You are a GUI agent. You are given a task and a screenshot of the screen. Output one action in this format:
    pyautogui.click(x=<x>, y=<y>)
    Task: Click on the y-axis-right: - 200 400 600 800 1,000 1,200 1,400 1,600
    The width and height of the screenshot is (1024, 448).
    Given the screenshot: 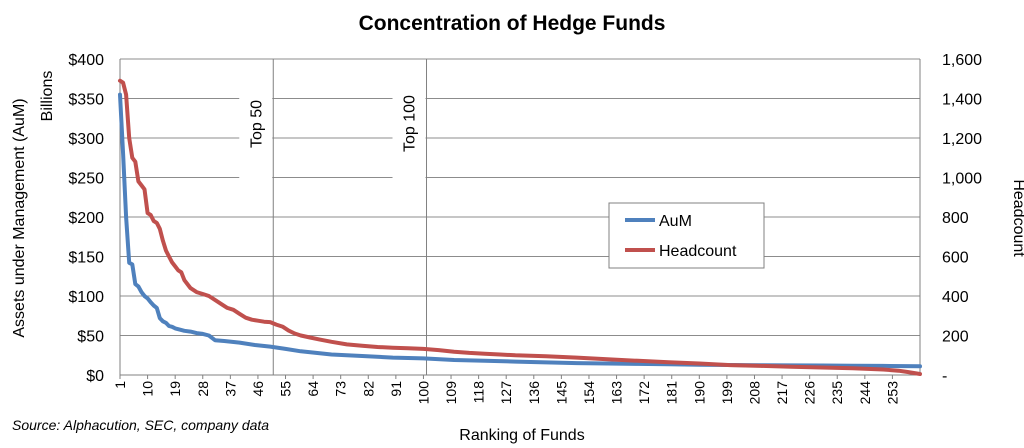 What is the action you would take?
    pyautogui.click(x=962, y=218)
    